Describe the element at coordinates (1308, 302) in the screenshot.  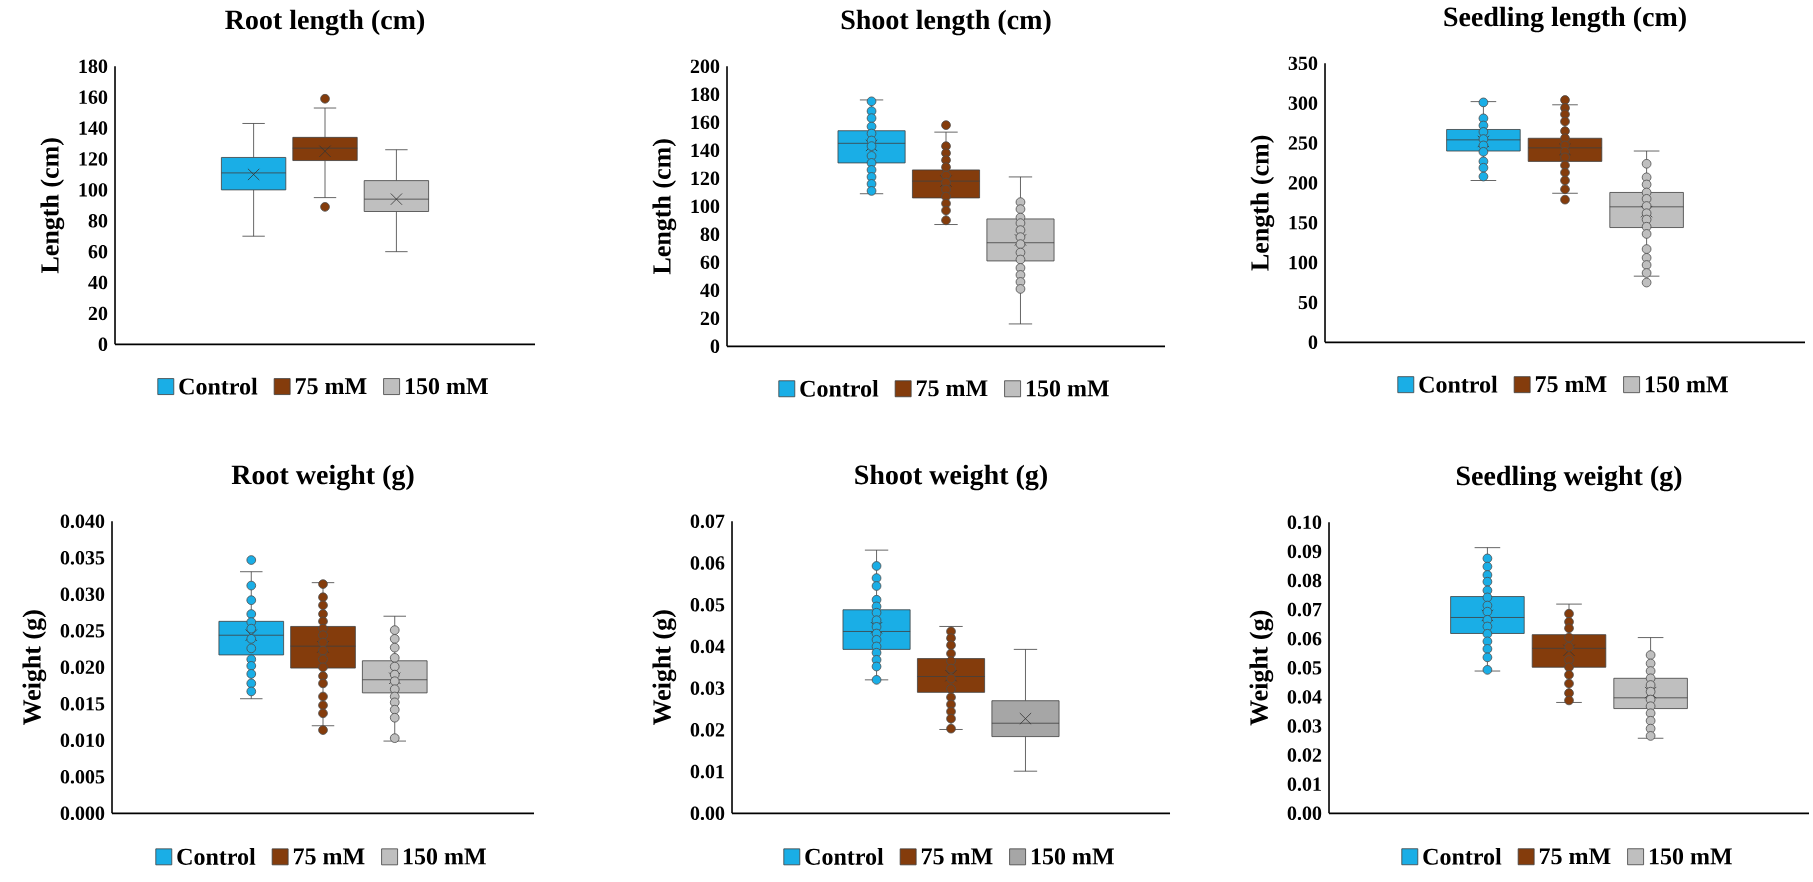
I see `y-tick-label: 50` at that location.